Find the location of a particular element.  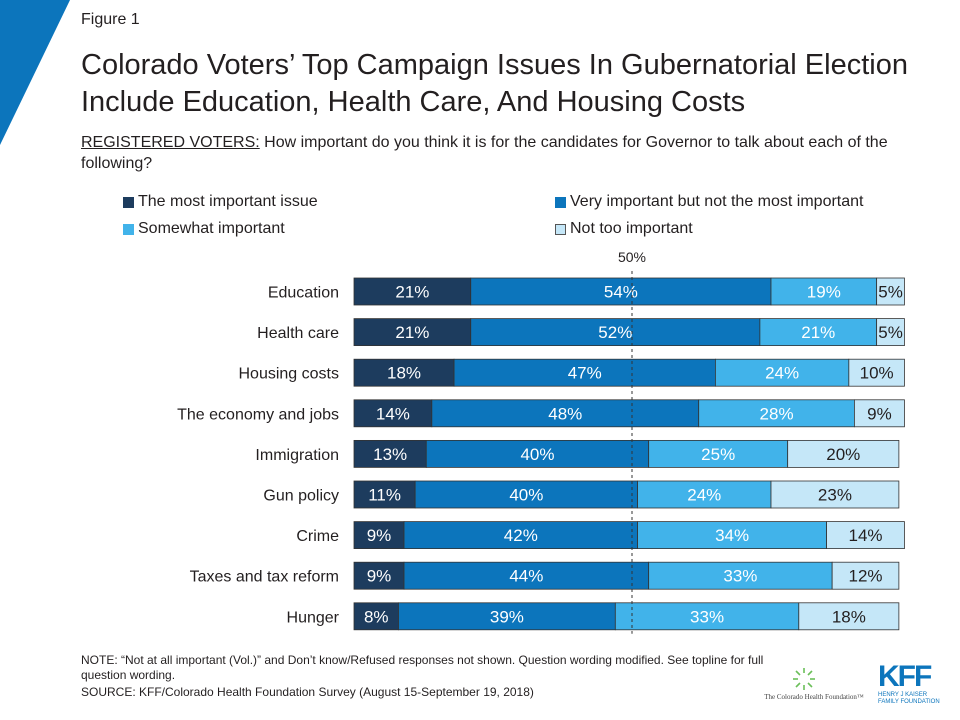

data-label: 39% is located at coordinates (507, 616).